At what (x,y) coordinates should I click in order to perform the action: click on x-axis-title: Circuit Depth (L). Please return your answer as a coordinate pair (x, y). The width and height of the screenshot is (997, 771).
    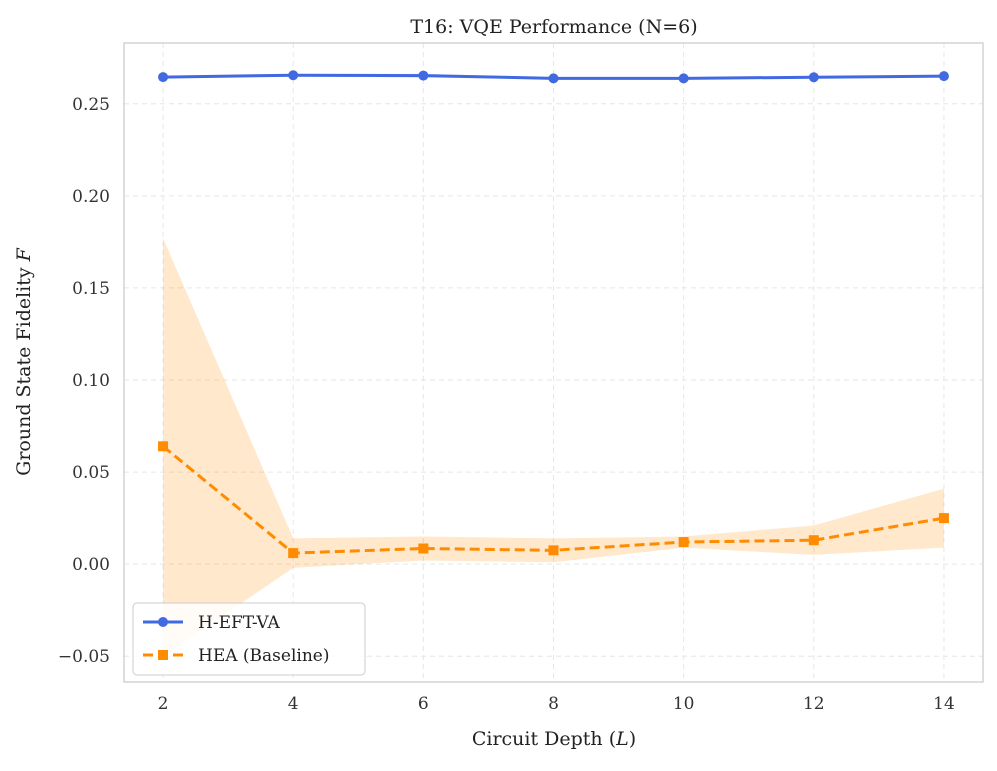
    Looking at the image, I should click on (554, 739).